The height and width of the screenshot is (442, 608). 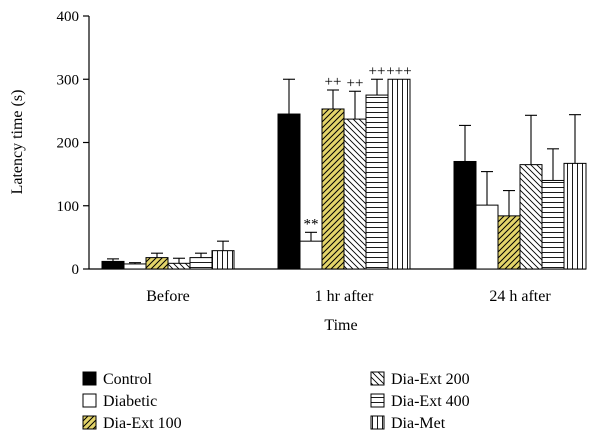 What do you see at coordinates (344, 296) in the screenshot?
I see `x-category-label: 1 hr after` at bounding box center [344, 296].